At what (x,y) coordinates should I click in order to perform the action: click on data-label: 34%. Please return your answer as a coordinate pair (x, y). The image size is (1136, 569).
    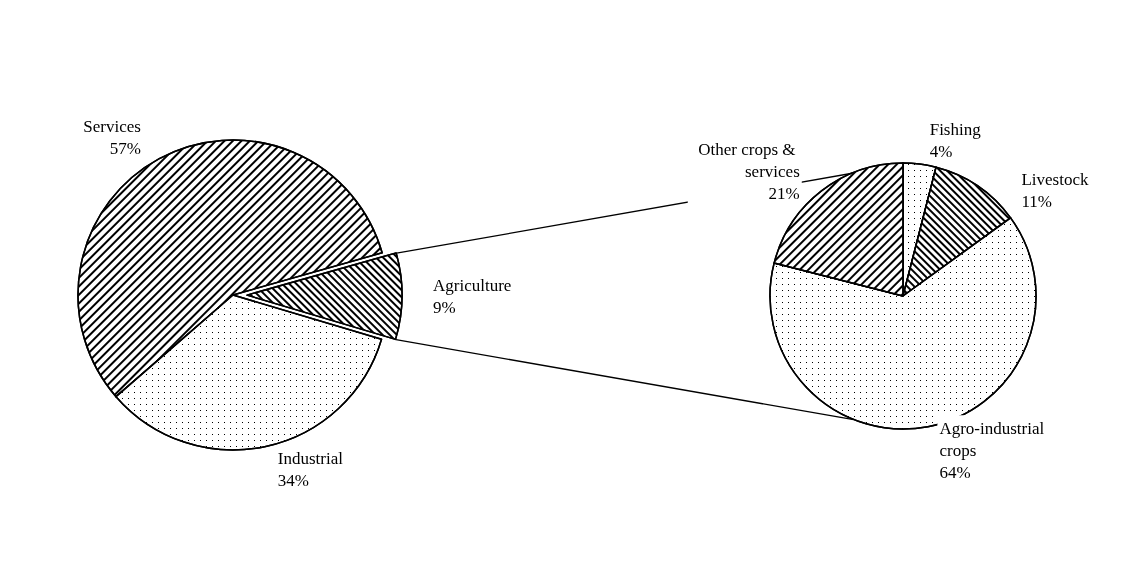
    Looking at the image, I should click on (293, 481).